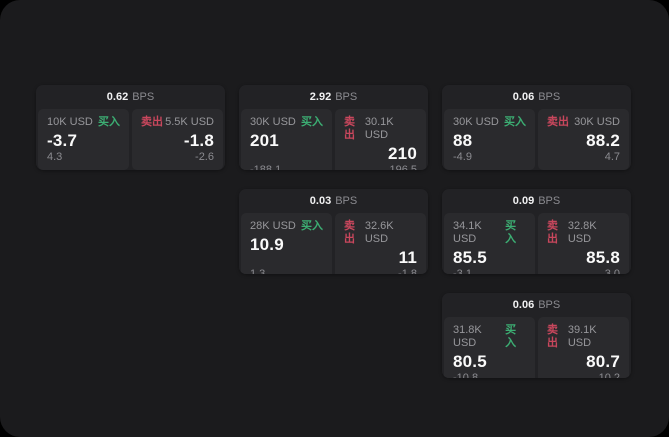 This screenshot has height=437, width=669. What do you see at coordinates (320, 201) in the screenshot?
I see `bps-value: 0.03` at bounding box center [320, 201].